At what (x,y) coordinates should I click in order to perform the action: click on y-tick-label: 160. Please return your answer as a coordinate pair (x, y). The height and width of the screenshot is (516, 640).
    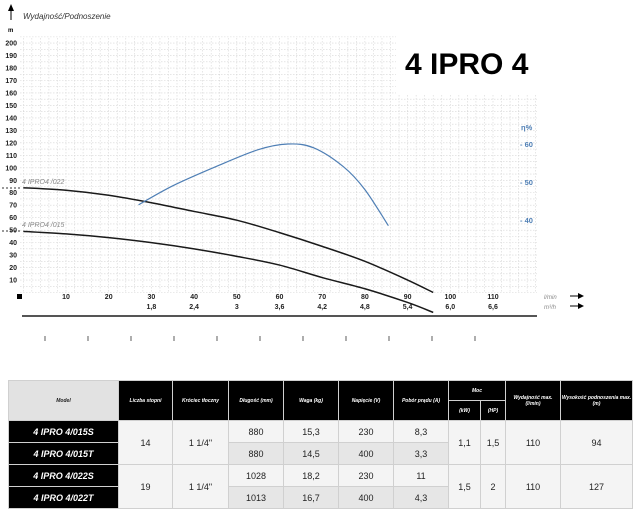
    Looking at the image, I should click on (11, 93).